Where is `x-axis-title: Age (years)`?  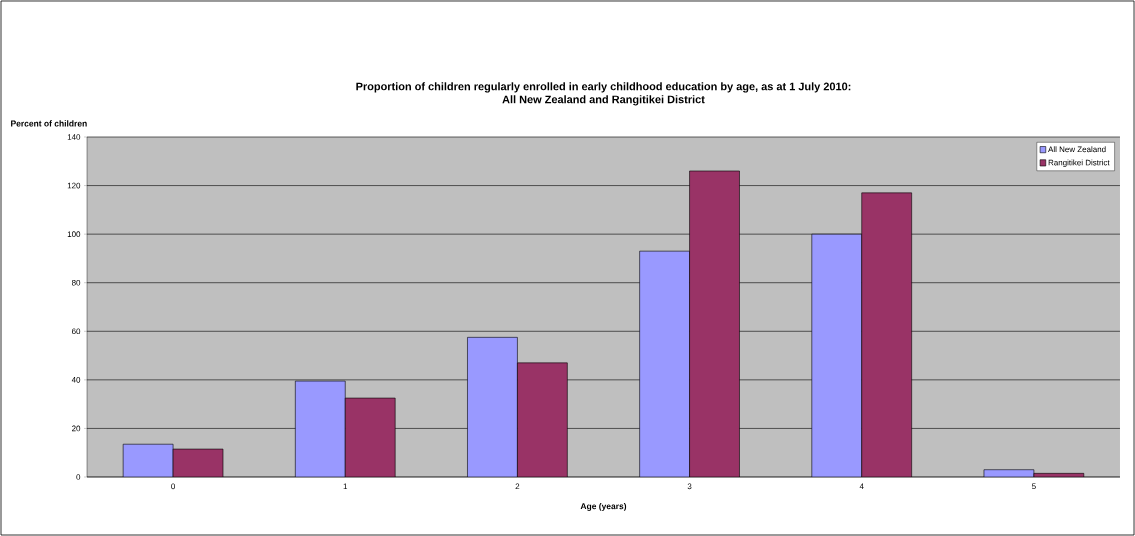
x-axis-title: Age (years) is located at coordinates (603, 506).